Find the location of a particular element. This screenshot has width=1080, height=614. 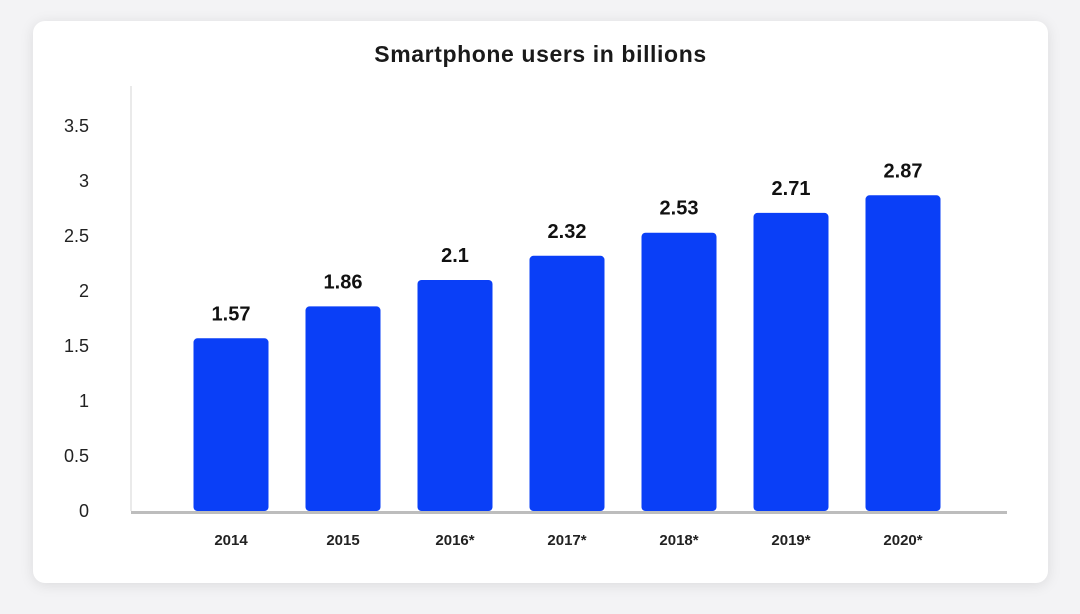

x-tick-label: 2018* is located at coordinates (678, 540).